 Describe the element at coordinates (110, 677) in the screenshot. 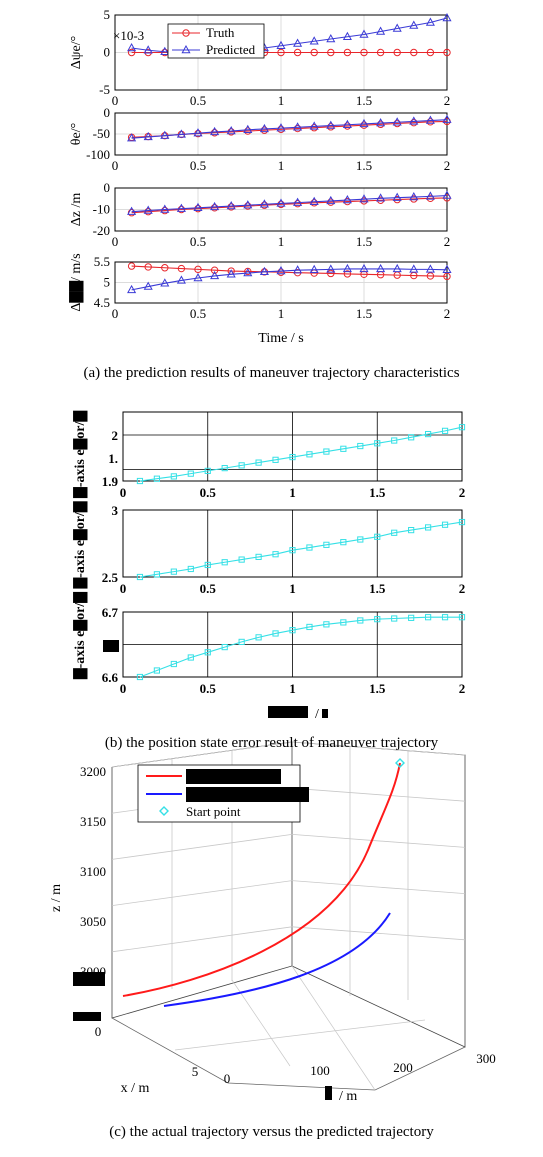

I see `y-tick-label: 6.6` at that location.